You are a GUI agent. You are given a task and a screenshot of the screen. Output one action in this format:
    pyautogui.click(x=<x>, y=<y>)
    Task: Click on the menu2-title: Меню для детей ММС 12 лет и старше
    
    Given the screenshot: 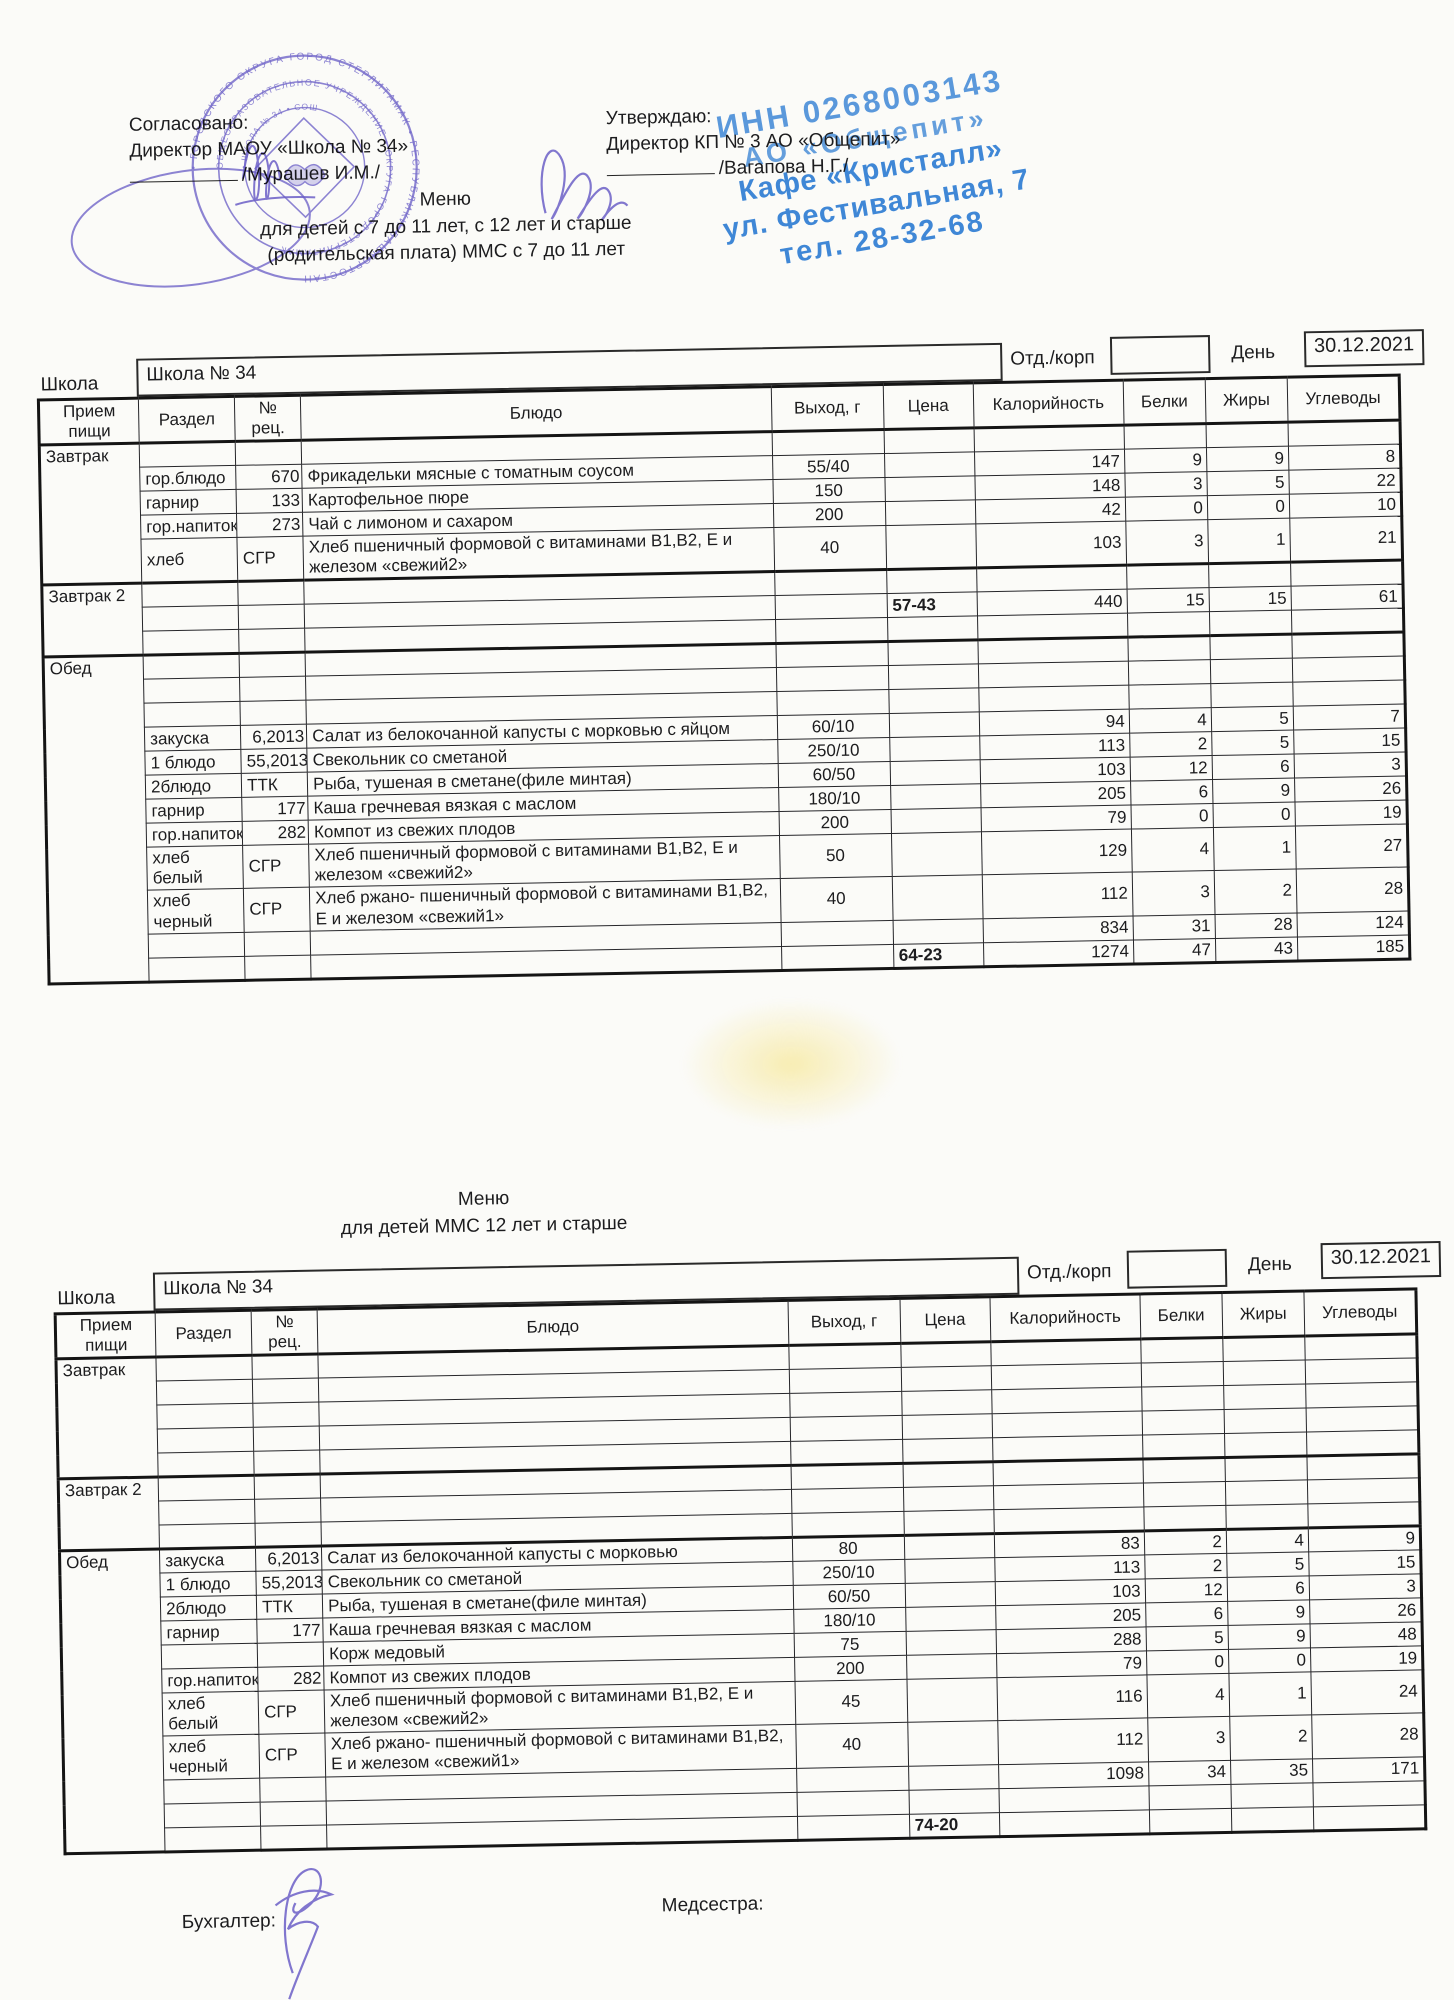 What is the action you would take?
    pyautogui.click(x=483, y=1212)
    